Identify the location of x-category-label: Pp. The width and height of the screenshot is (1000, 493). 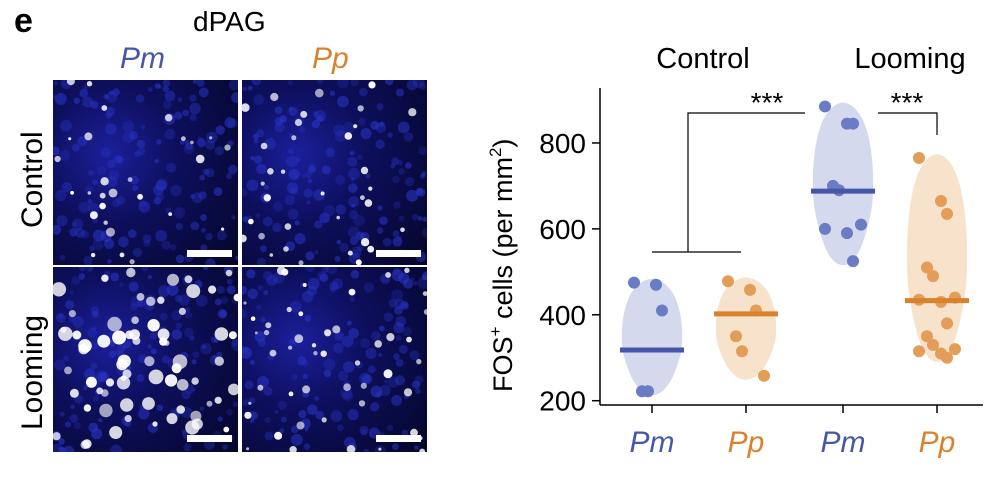
(746, 442).